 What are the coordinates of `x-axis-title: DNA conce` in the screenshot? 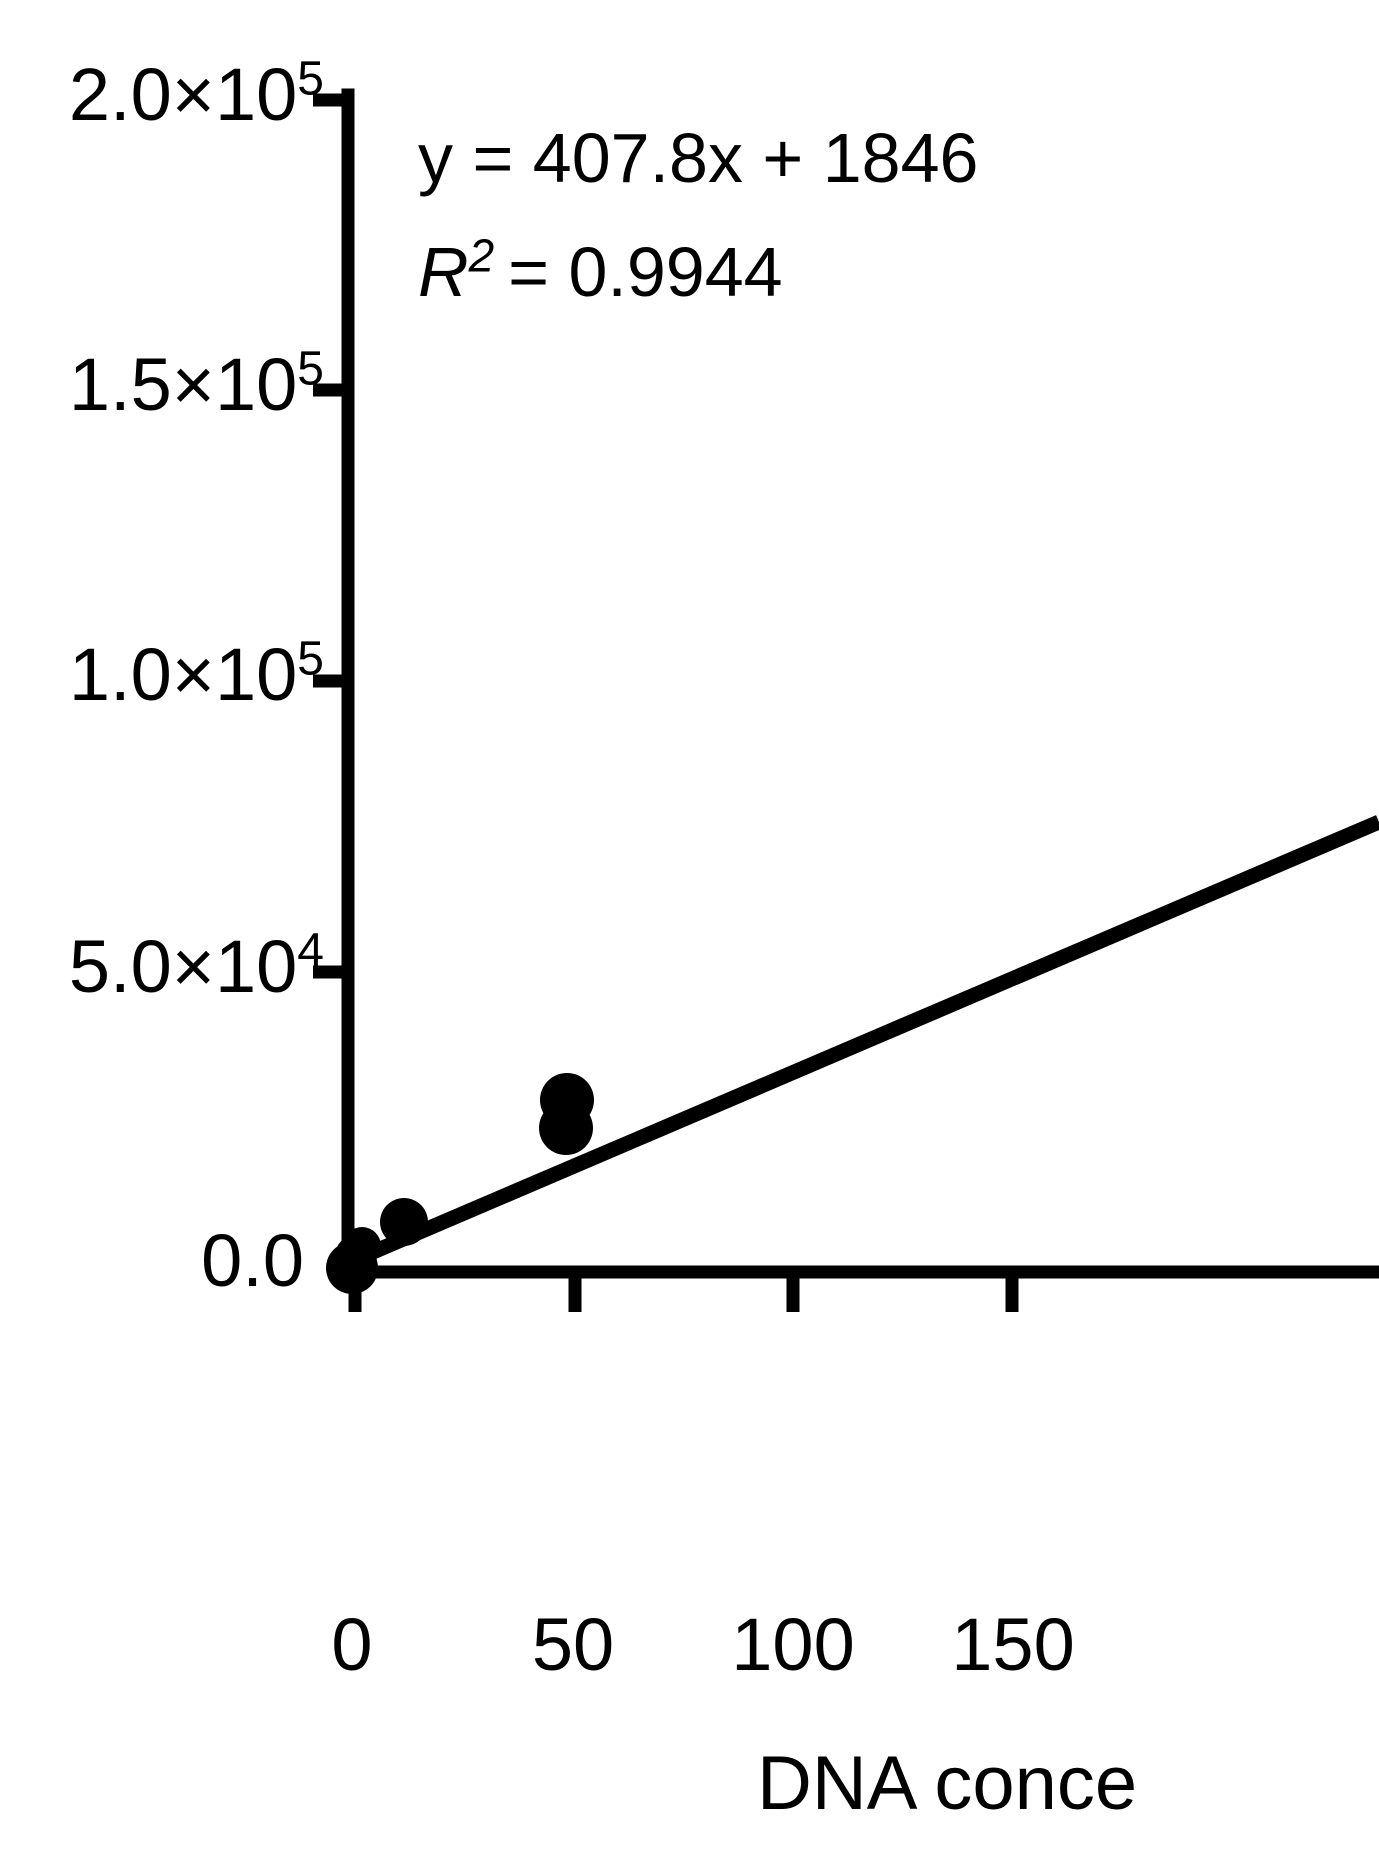 It's located at (947, 1783).